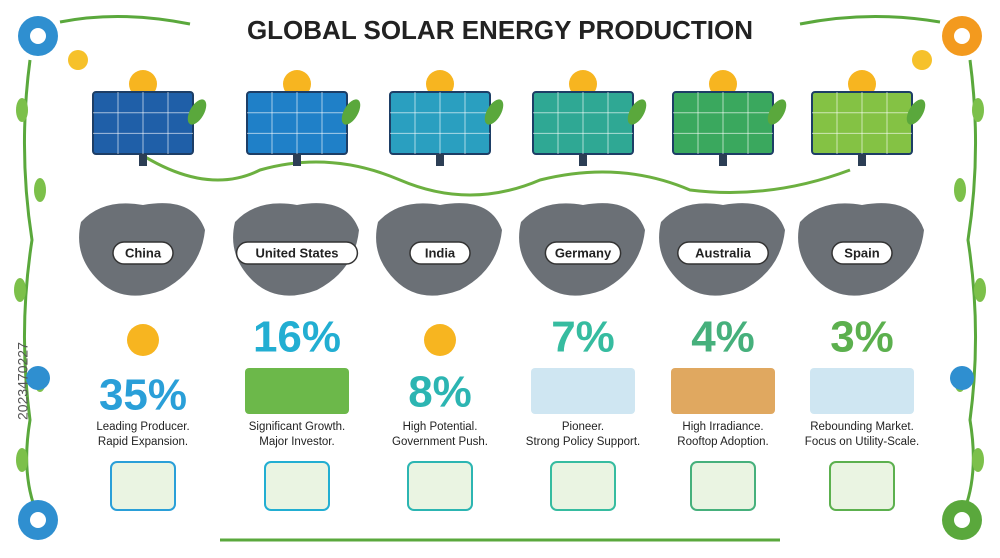  I want to click on country-name: United States, so click(296, 252).